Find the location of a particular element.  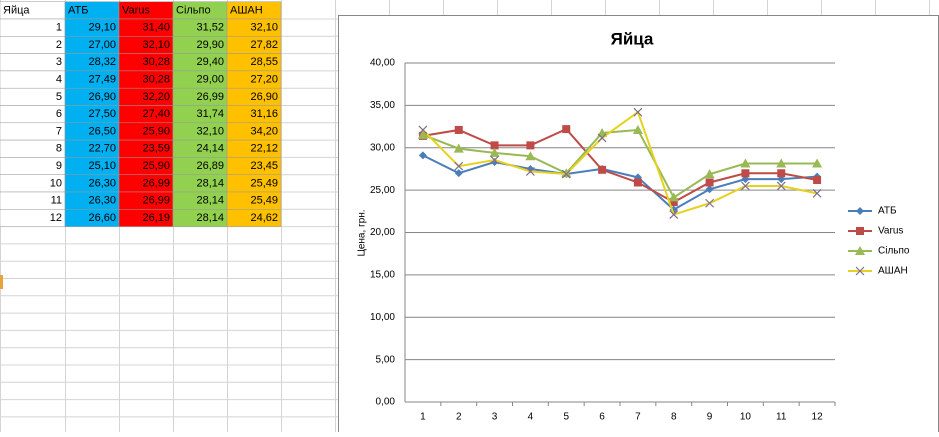

header-text: Varus is located at coordinates (136, 10).